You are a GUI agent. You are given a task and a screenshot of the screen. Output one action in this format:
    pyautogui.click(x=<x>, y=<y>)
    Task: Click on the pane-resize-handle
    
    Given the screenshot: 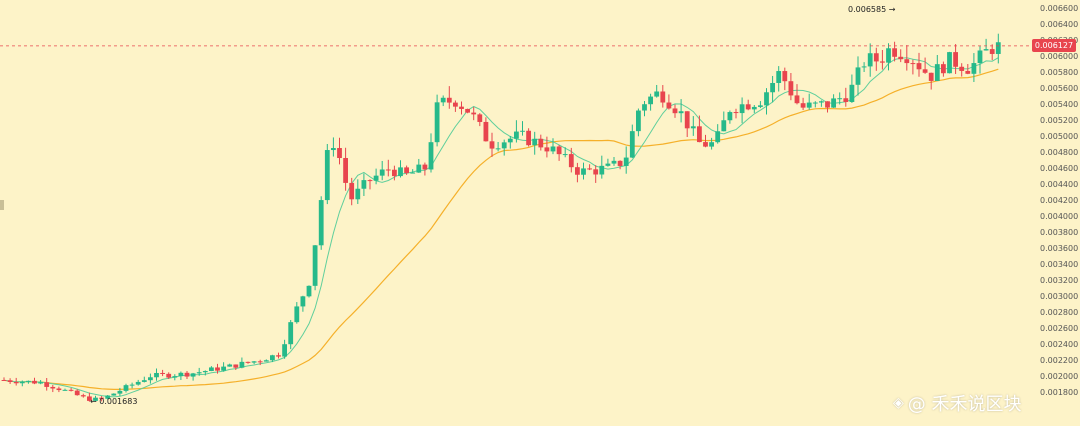 What is the action you would take?
    pyautogui.click(x=2, y=205)
    